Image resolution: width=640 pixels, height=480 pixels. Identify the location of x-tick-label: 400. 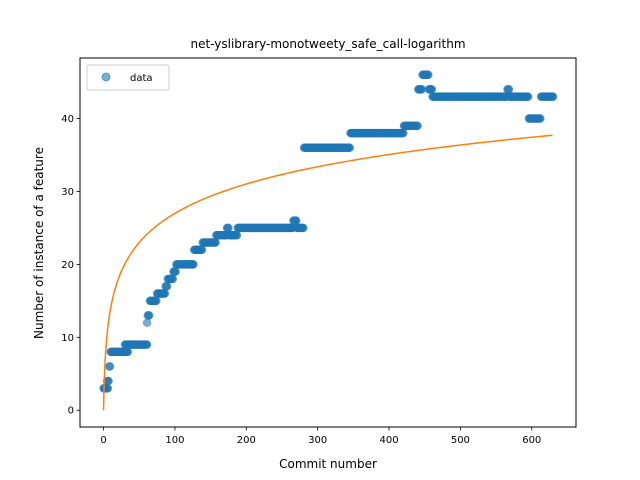
(388, 440).